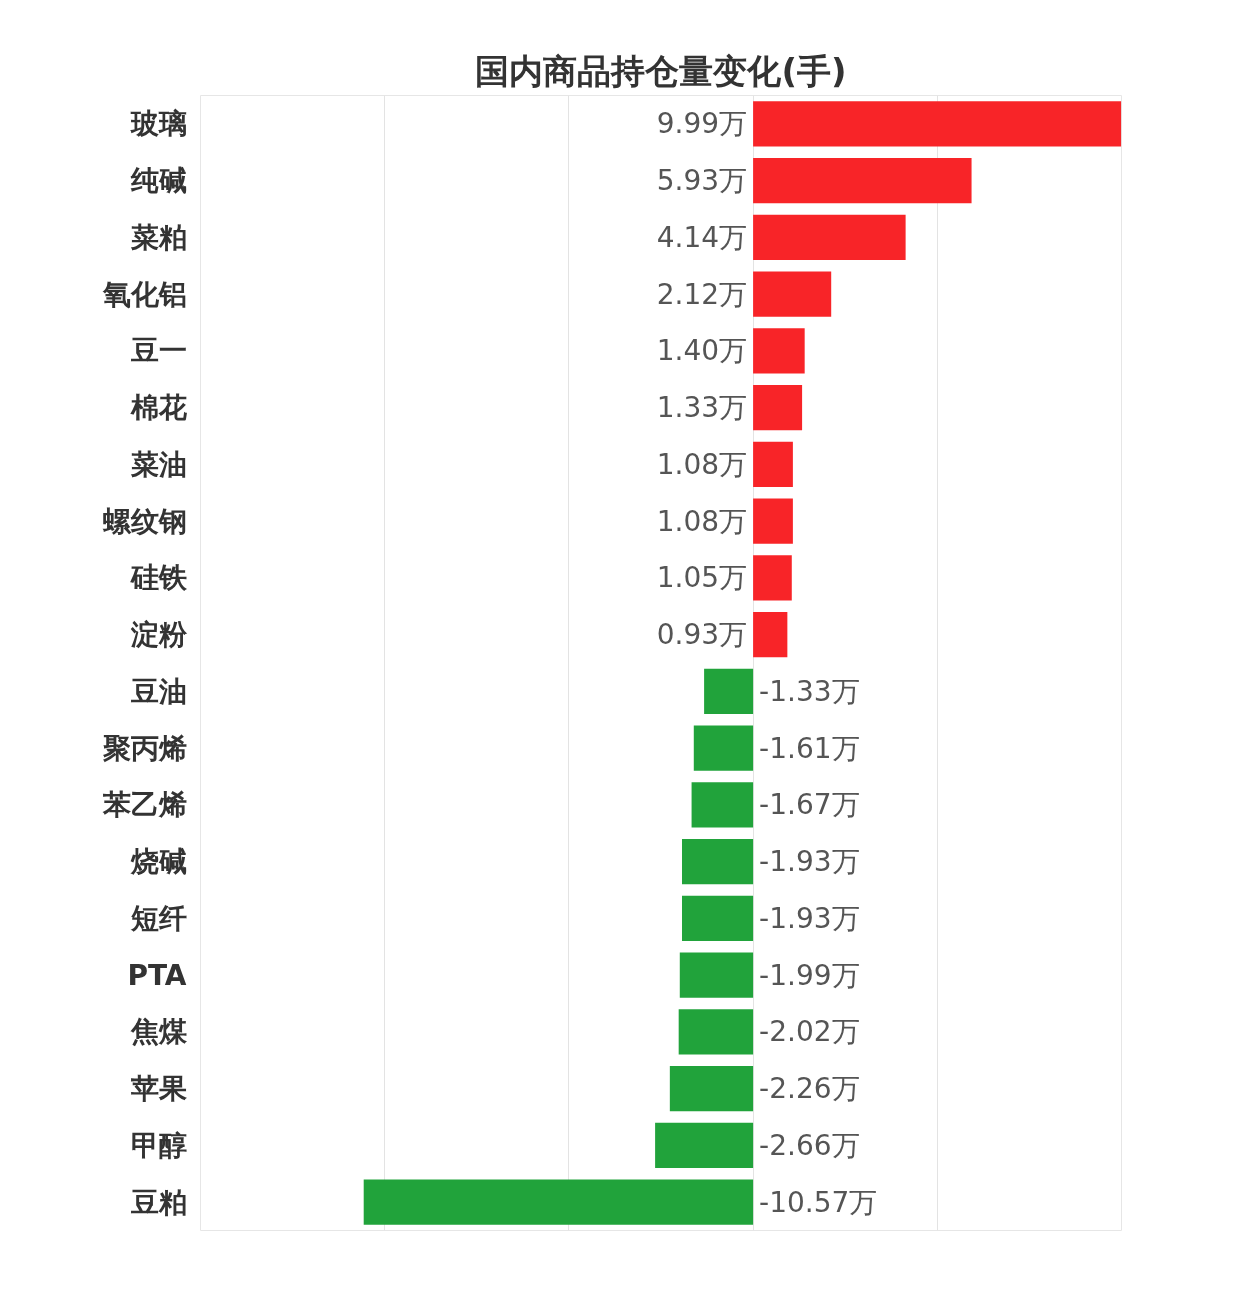 This screenshot has height=1300, width=1246. I want to click on data-label: 9.99万, so click(702, 124).